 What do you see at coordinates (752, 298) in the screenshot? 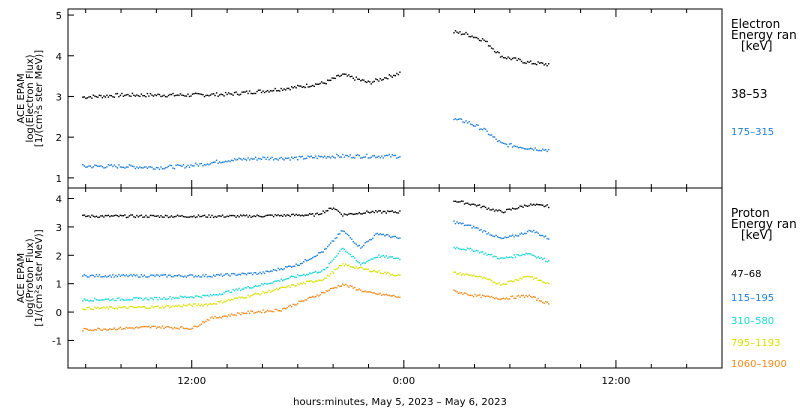
I see `legend-entry-proton: 115–195` at bounding box center [752, 298].